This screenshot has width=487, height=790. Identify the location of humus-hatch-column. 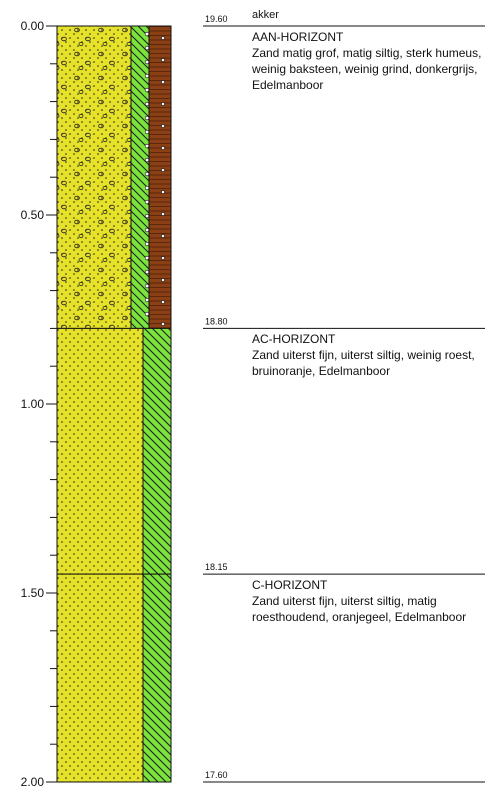
(140, 177).